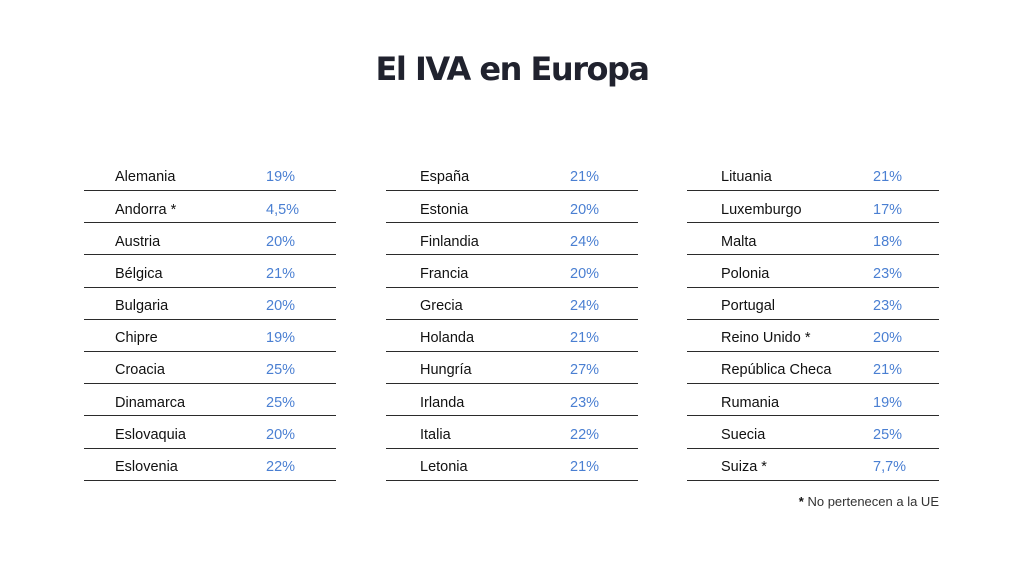 This screenshot has width=1024, height=586. What do you see at coordinates (890, 467) in the screenshot?
I see `vat-rate: 7,7%` at bounding box center [890, 467].